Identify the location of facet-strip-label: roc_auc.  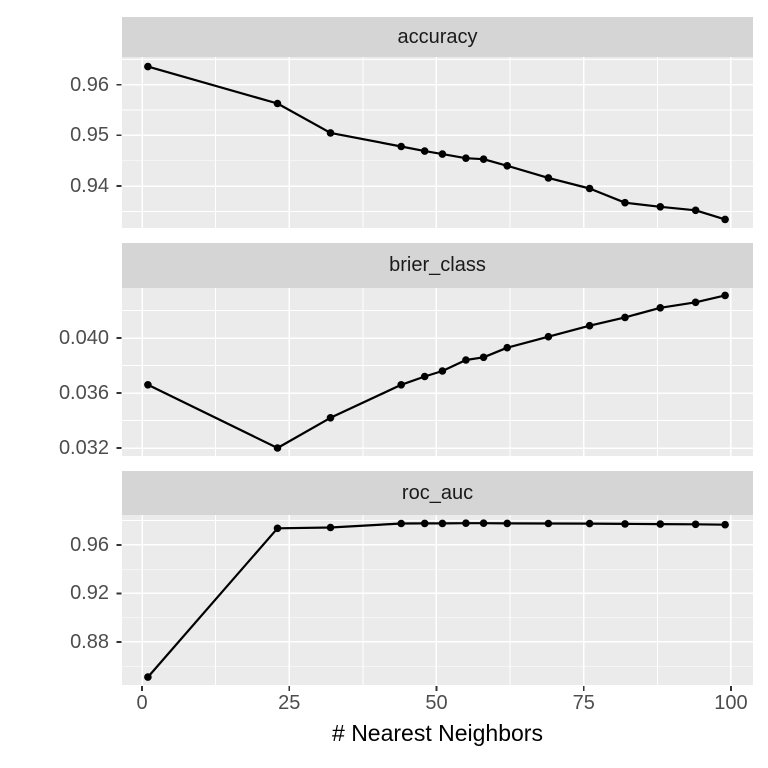
(437, 492).